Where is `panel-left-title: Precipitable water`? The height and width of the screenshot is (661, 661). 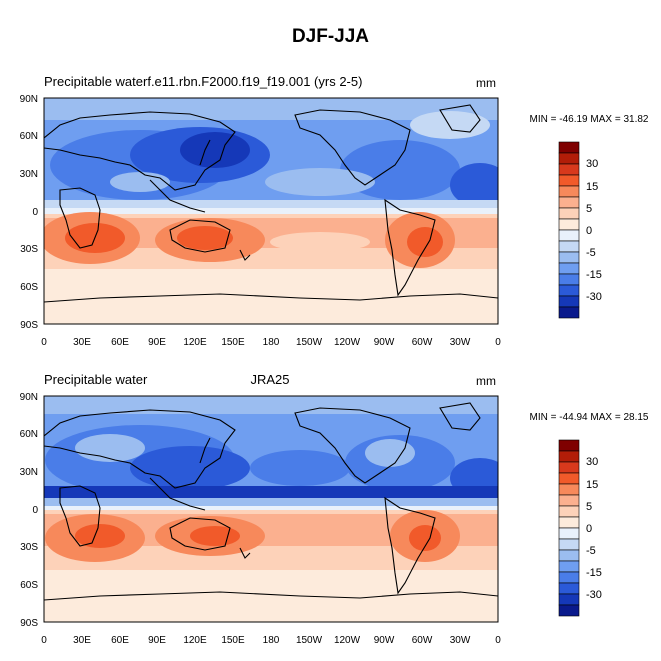
panel-left-title: Precipitable water is located at coordinates (96, 379).